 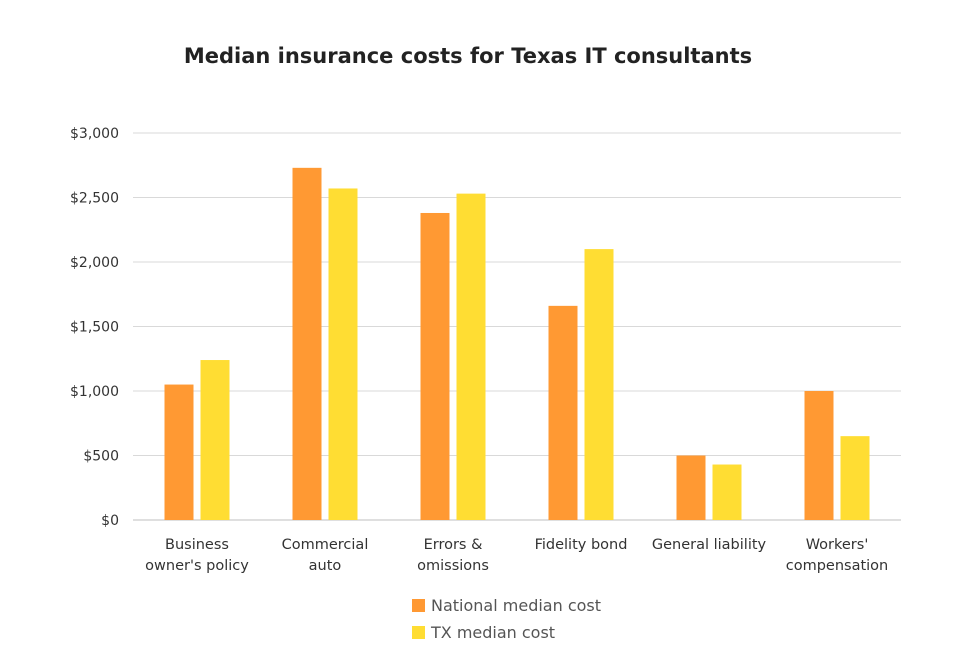 I want to click on y-tick-label: $0, so click(x=110, y=521).